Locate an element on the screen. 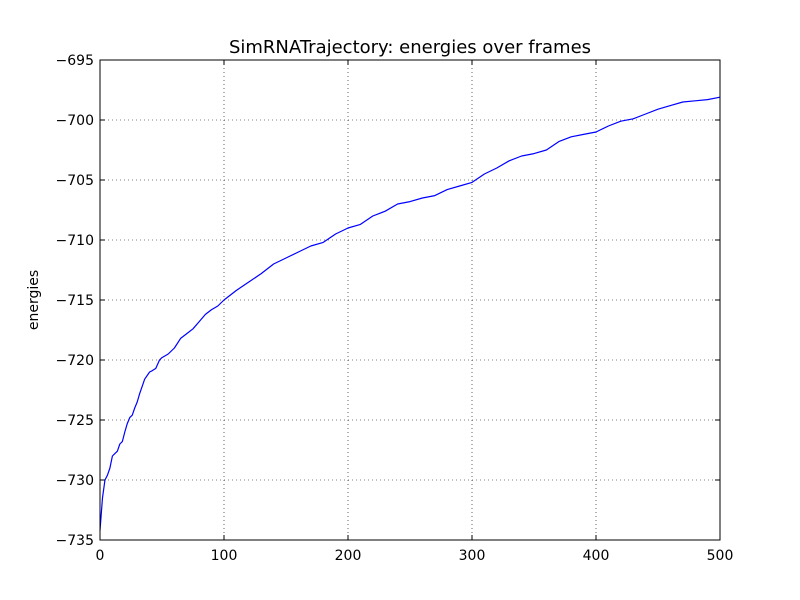 This screenshot has height=600, width=800. x-tick-label: 0 is located at coordinates (100, 556).